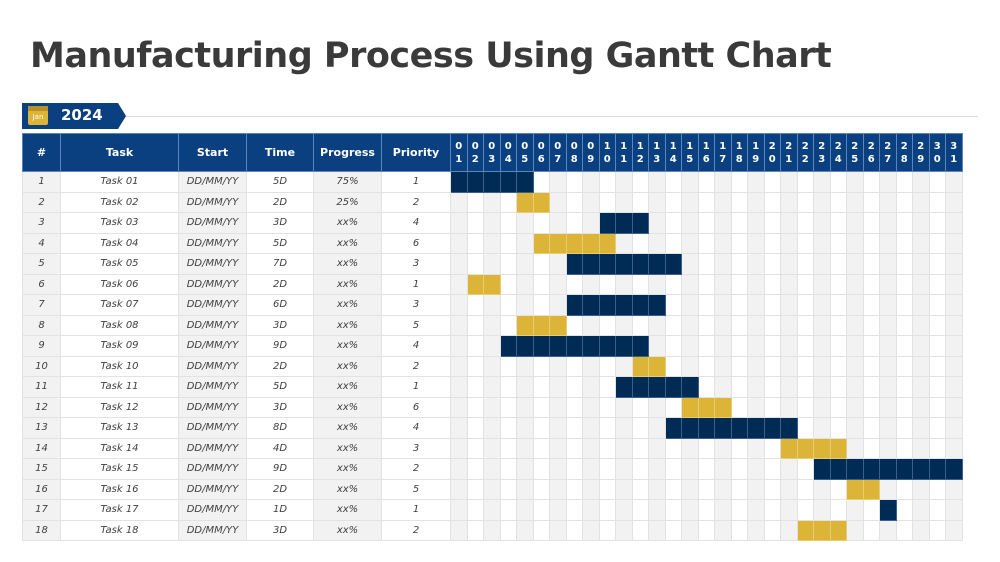 Image resolution: width=1000 pixels, height=562 pixels. What do you see at coordinates (280, 305) in the screenshot?
I see `cell-time: 6D` at bounding box center [280, 305].